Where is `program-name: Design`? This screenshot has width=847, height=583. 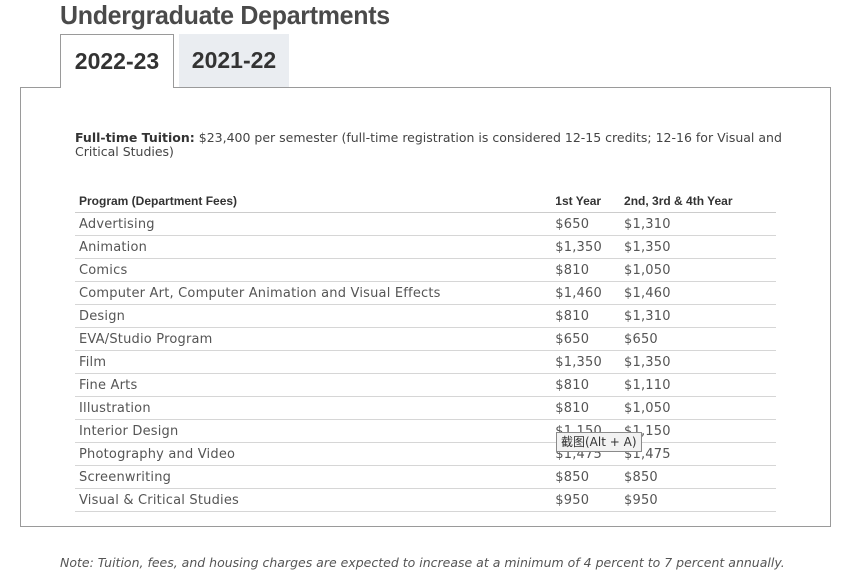 program-name: Design is located at coordinates (313, 316).